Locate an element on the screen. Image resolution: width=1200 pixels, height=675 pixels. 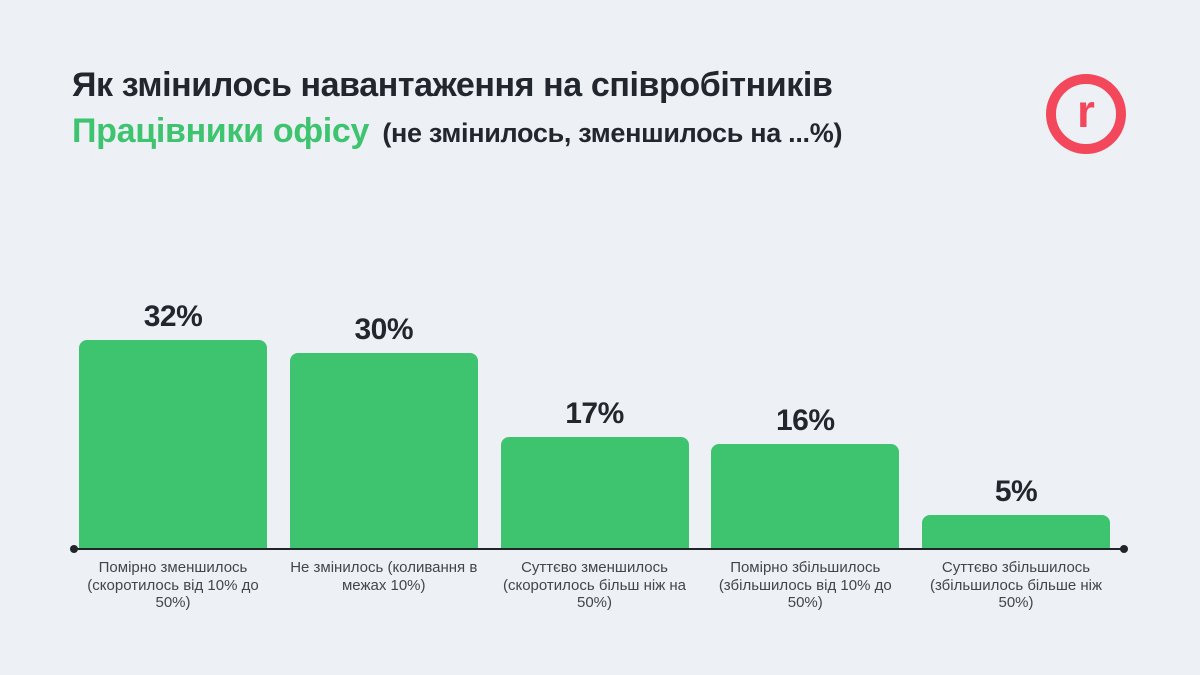
subtitle-highlight: Працівники офісу is located at coordinates (221, 131).